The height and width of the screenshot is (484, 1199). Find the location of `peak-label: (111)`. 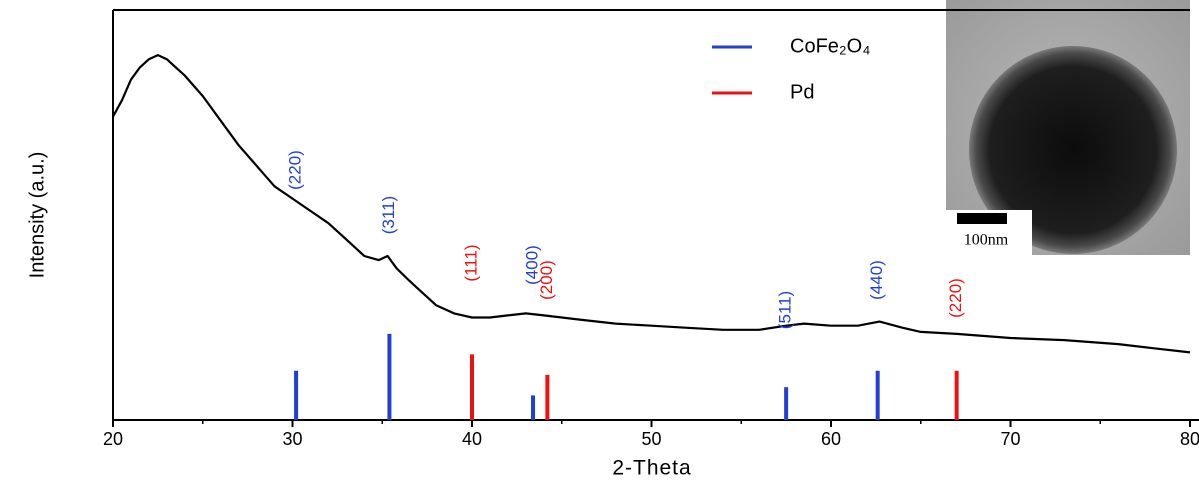

peak-label: (111) is located at coordinates (470, 262).